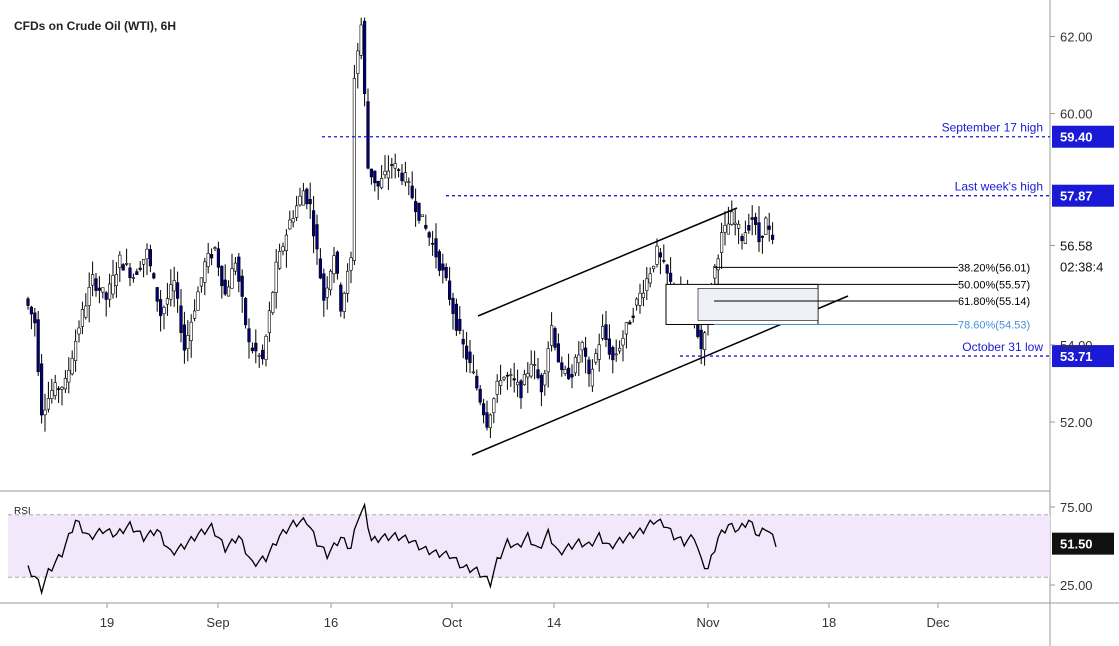  I want to click on rsi-title: RSI, so click(22, 511).